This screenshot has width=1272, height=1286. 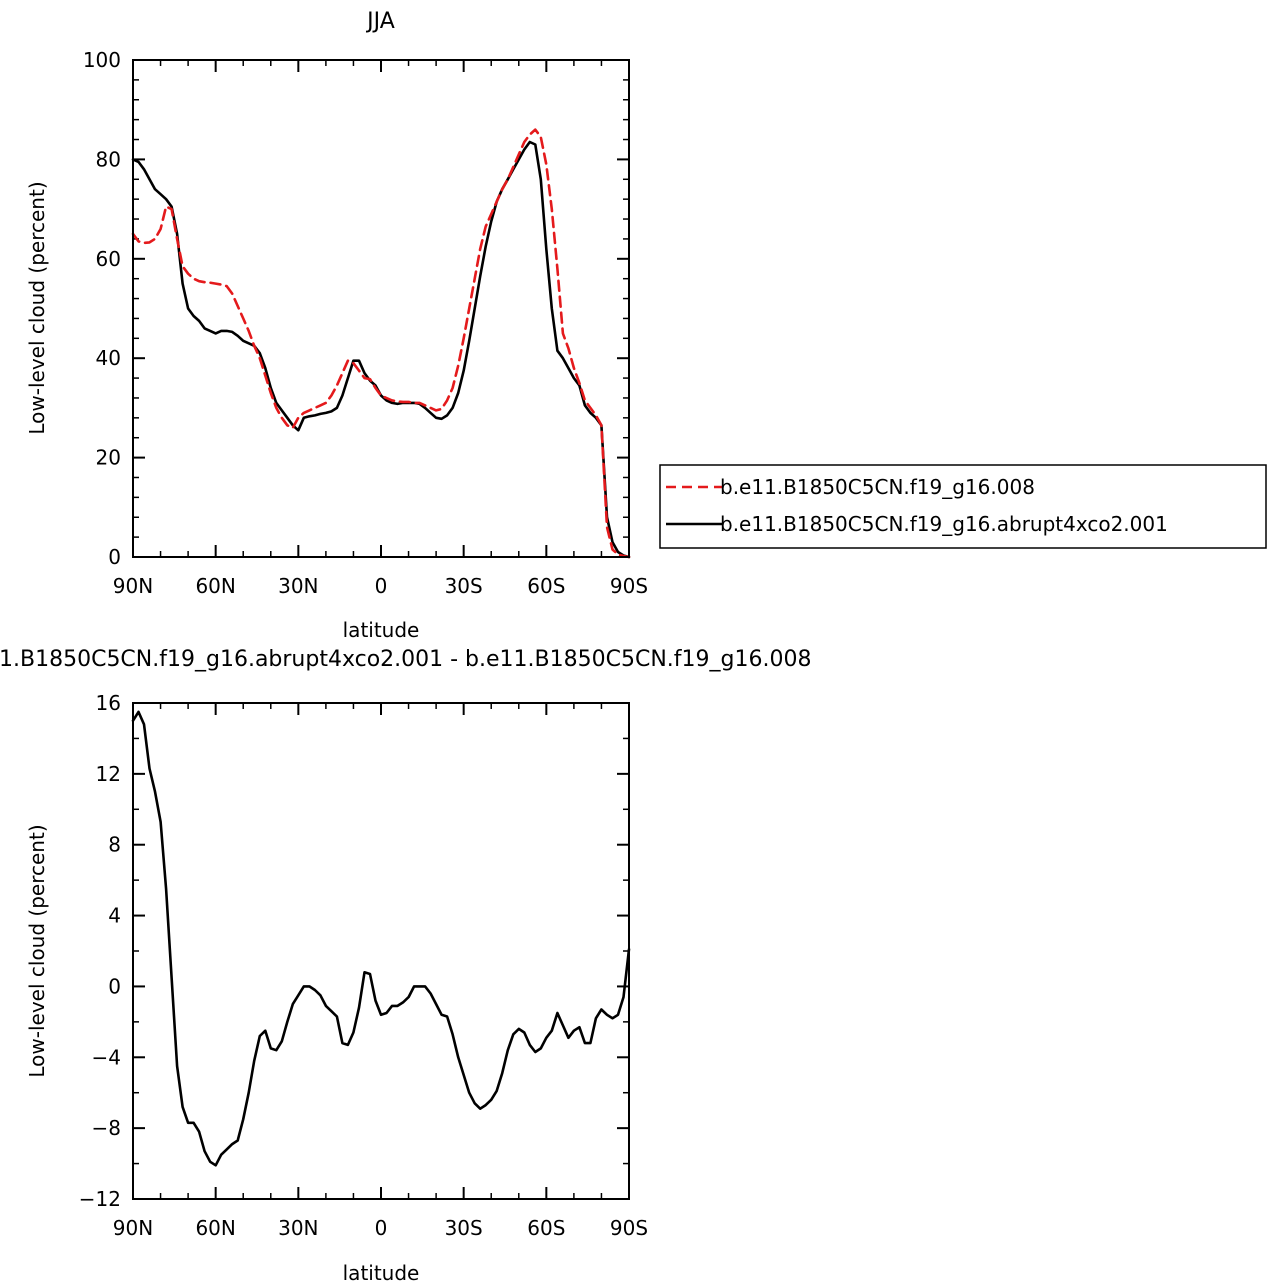 I want to click on y-tick-label: 100, so click(x=102, y=60).